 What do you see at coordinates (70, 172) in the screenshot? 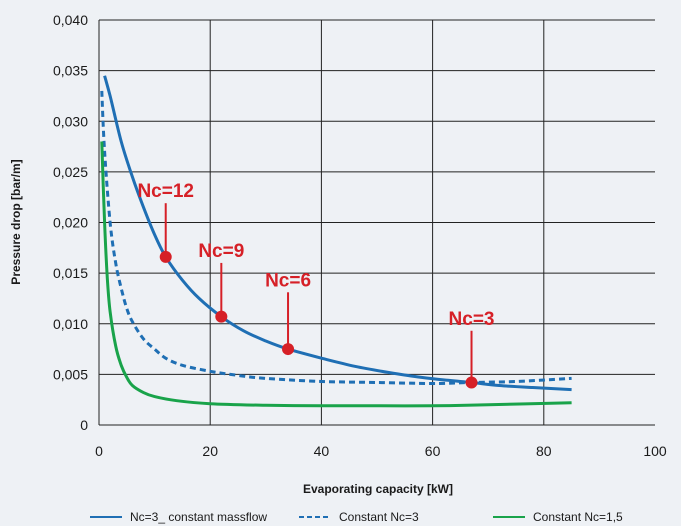
I see `y-tick-label: 0,025` at bounding box center [70, 172].